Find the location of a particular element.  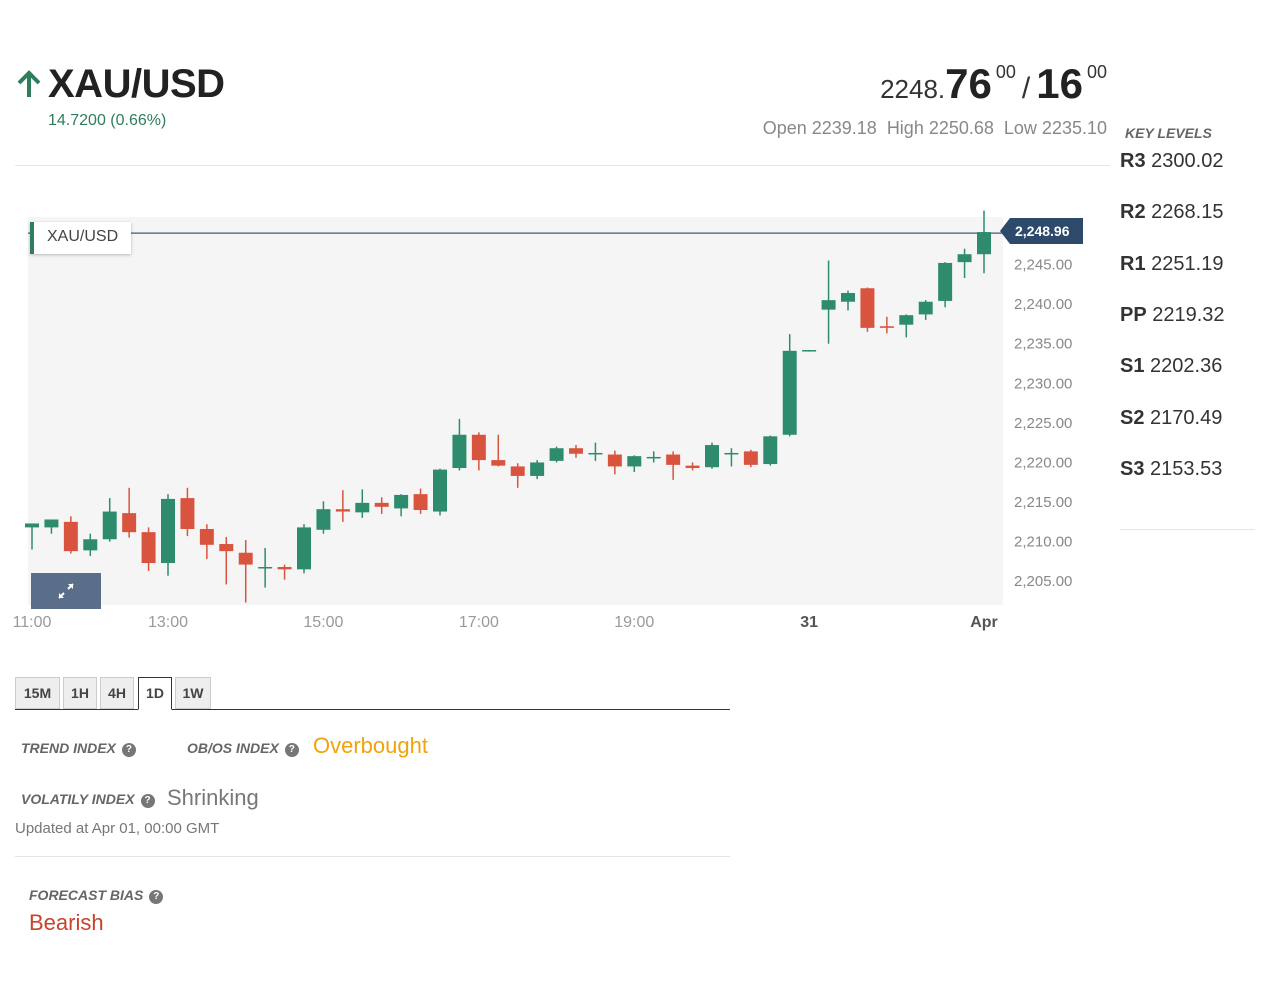

key-level-s1: S1 2202.36 is located at coordinates (1171, 366).